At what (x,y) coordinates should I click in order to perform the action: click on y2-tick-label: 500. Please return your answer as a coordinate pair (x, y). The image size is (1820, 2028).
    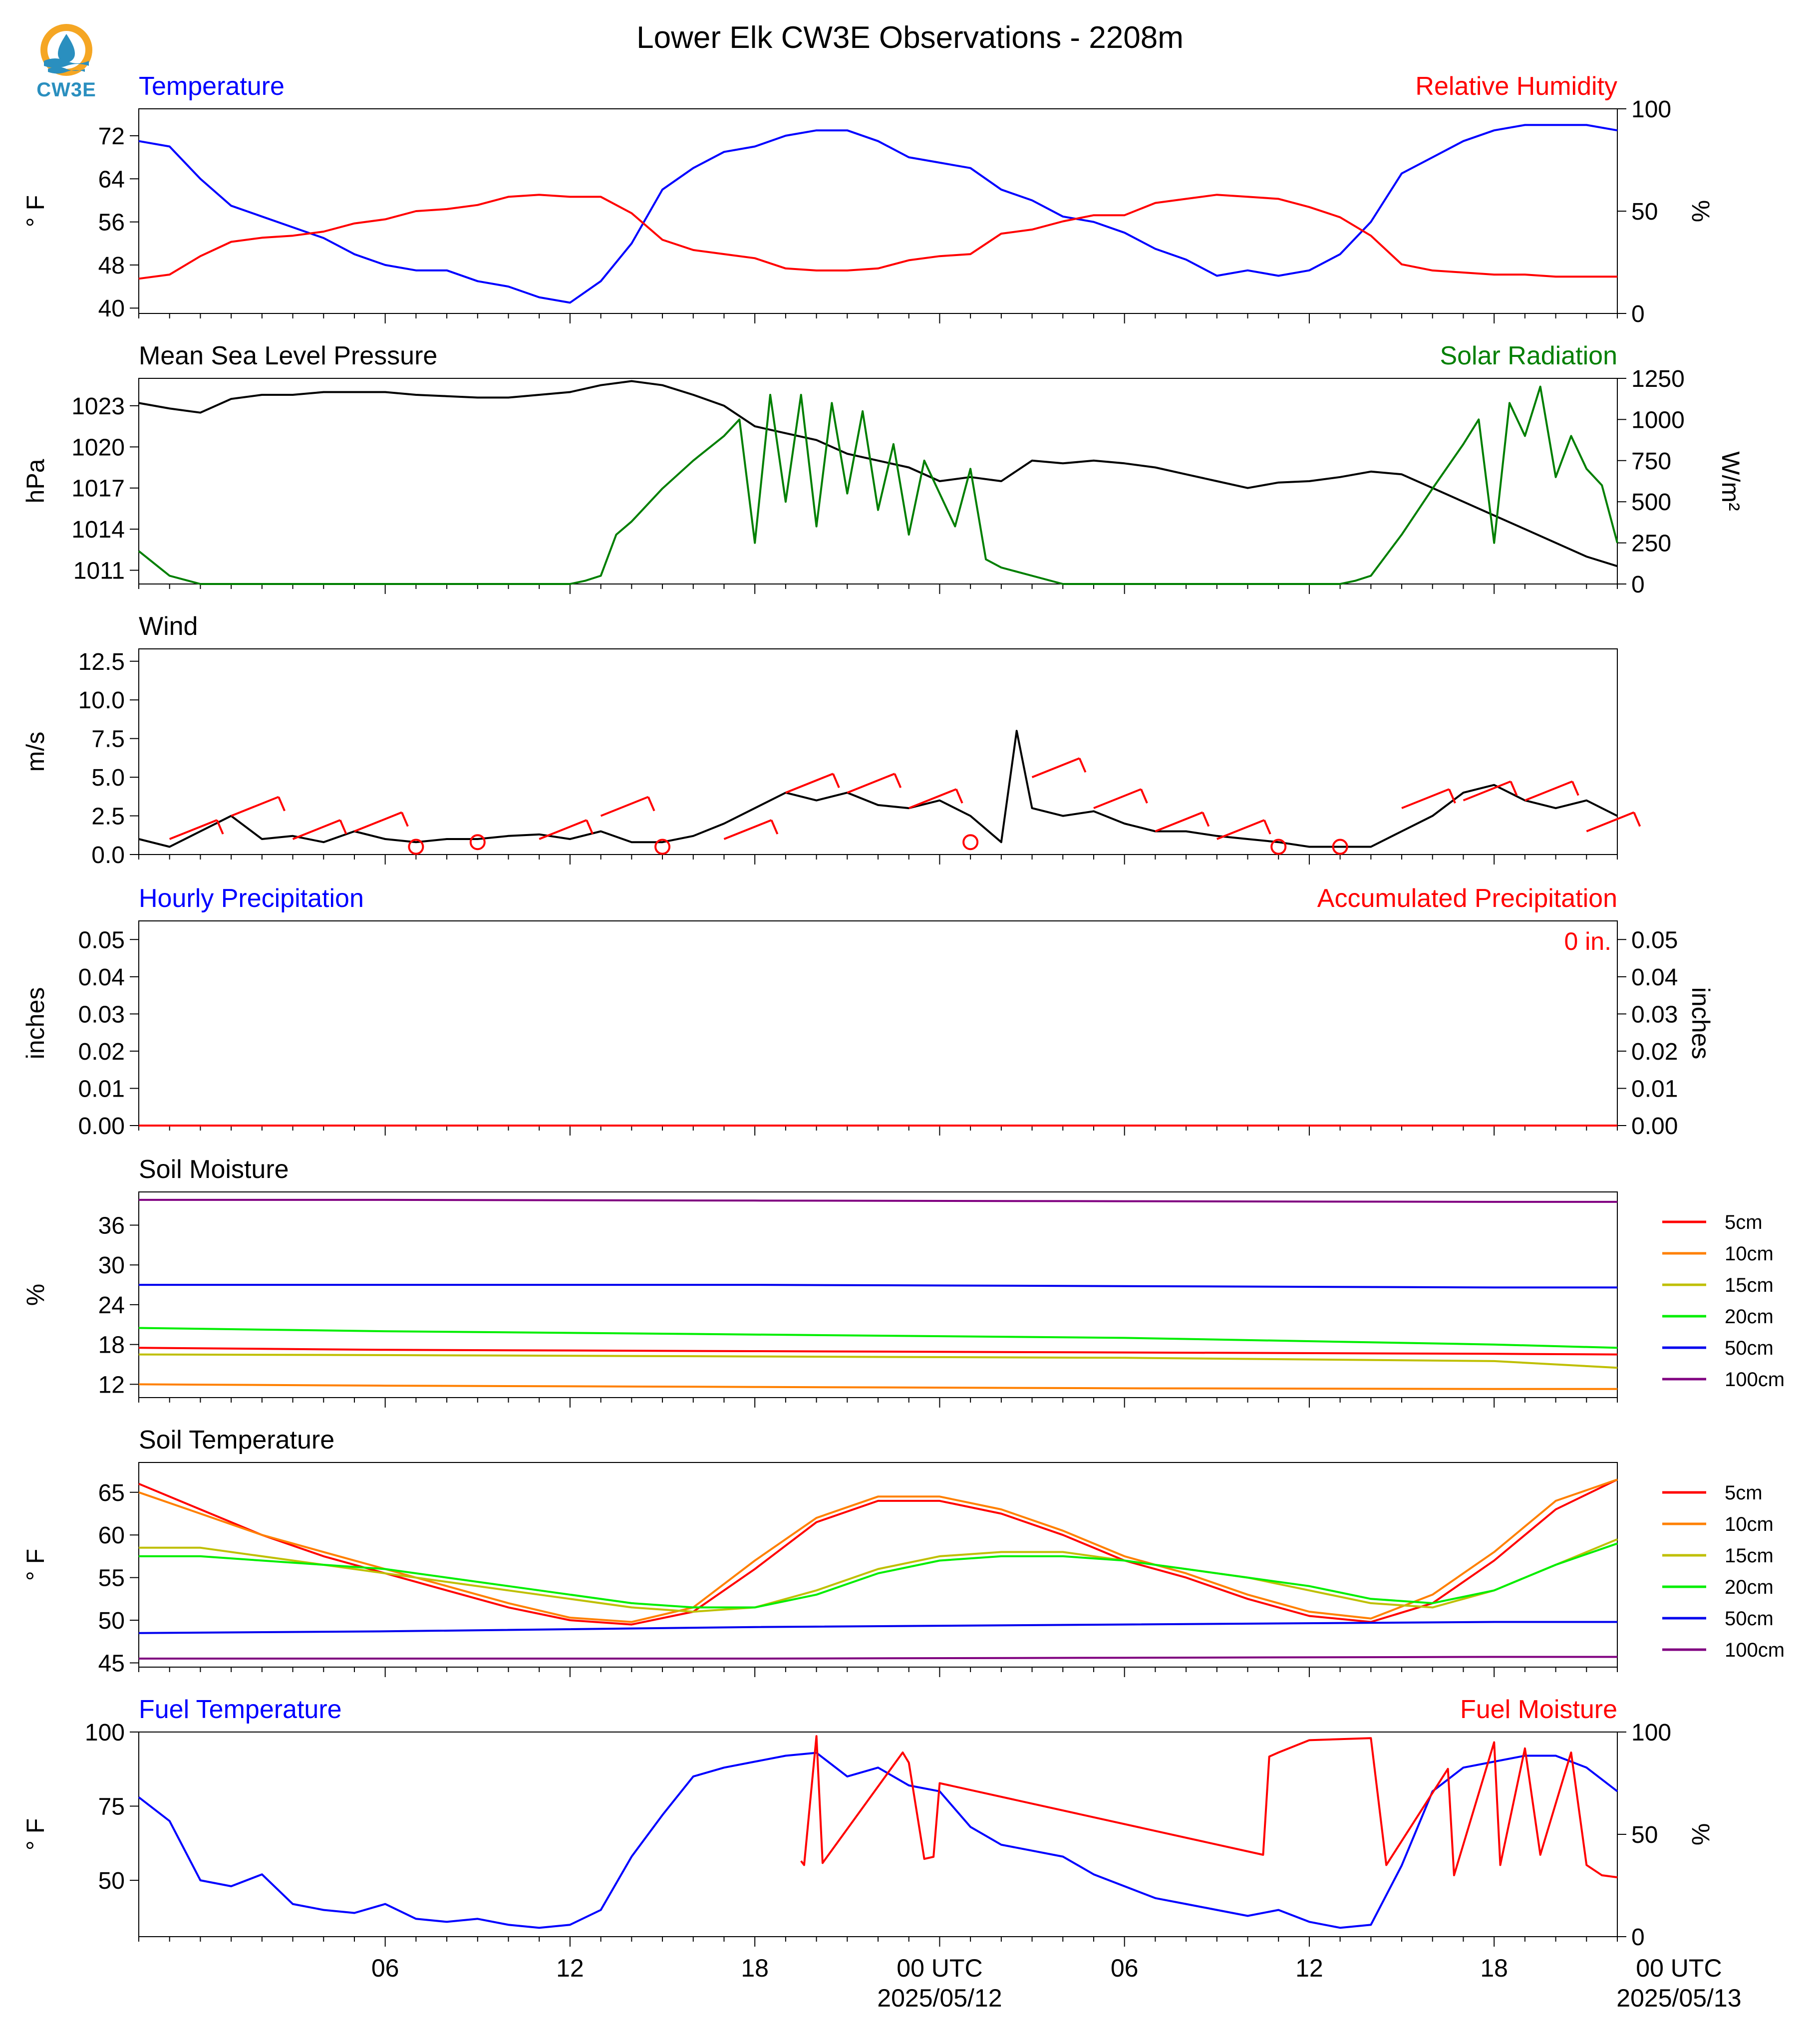
    Looking at the image, I should click on (1651, 502).